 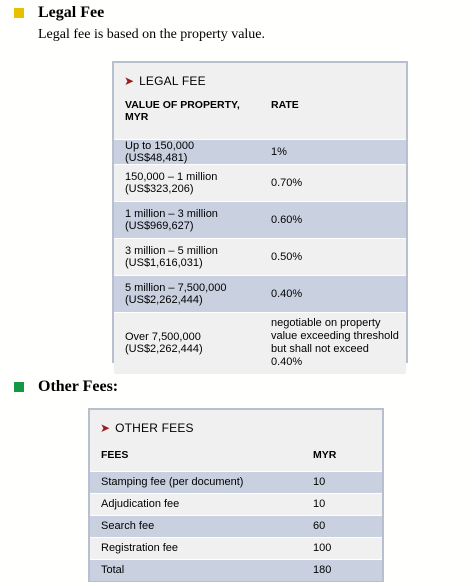 What do you see at coordinates (172, 81) in the screenshot?
I see `legal-fee-title-text: LEGAL FEE` at bounding box center [172, 81].